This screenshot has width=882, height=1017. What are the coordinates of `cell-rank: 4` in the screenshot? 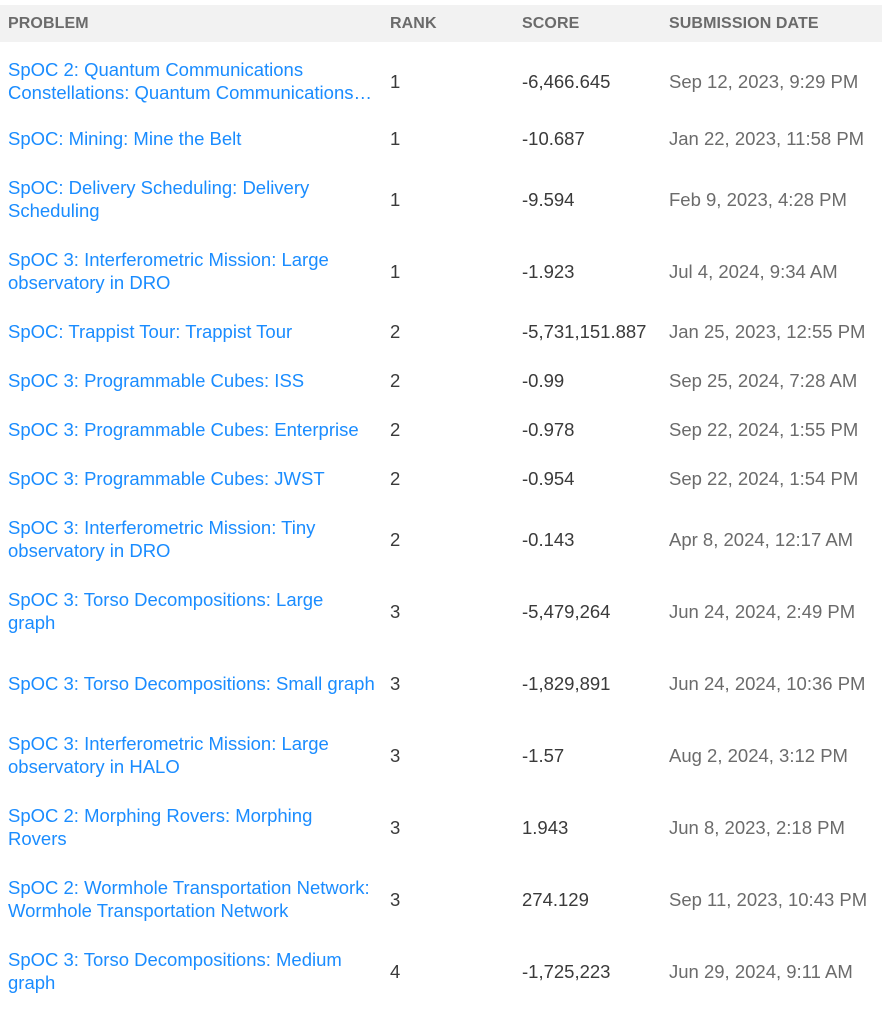 It's located at (395, 971).